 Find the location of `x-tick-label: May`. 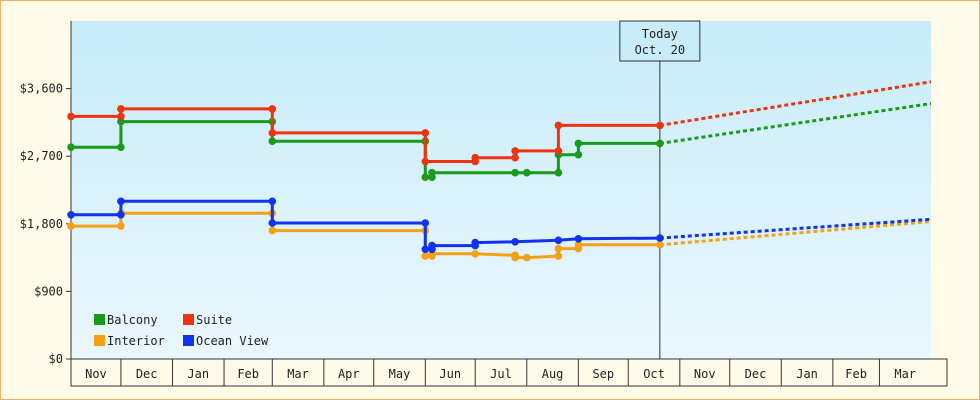

x-tick-label: May is located at coordinates (400, 374).